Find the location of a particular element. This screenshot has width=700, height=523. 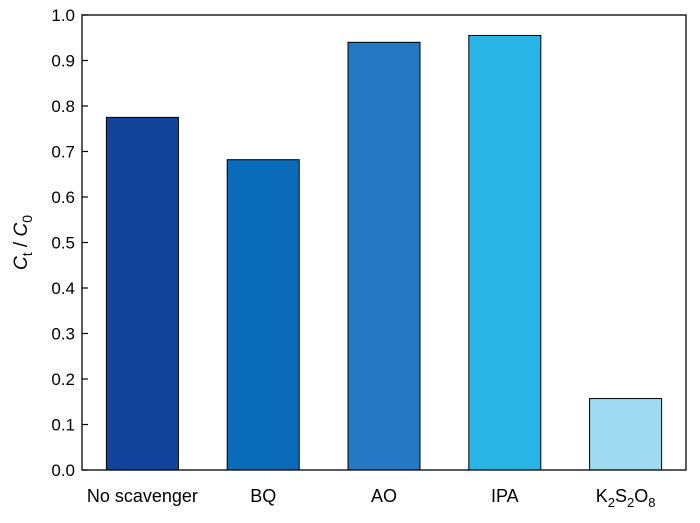

y-tick-label: 0.5 is located at coordinates (63, 243).